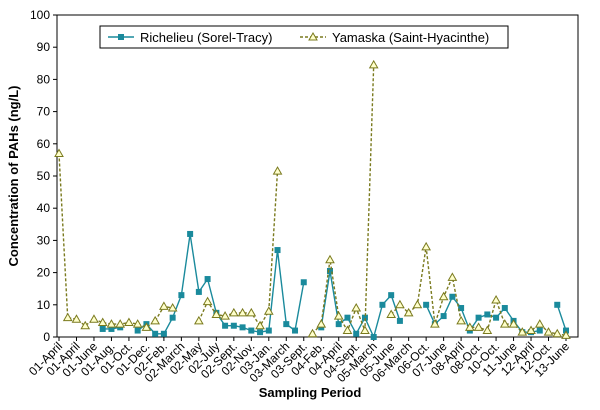 This screenshot has height=410, width=600. I want to click on y-tick-label: 30, so click(44, 240).